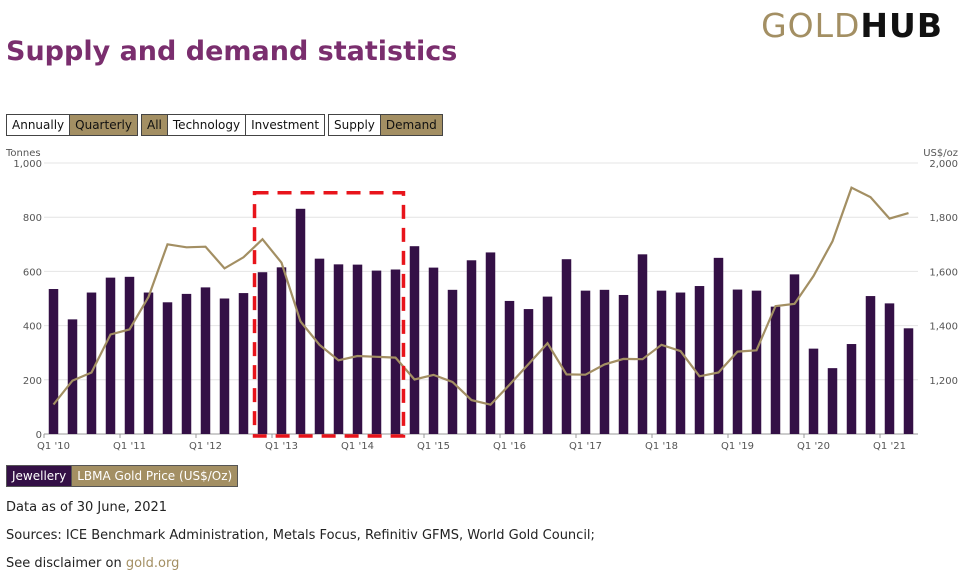  I want to click on all-button: All, so click(154, 125).